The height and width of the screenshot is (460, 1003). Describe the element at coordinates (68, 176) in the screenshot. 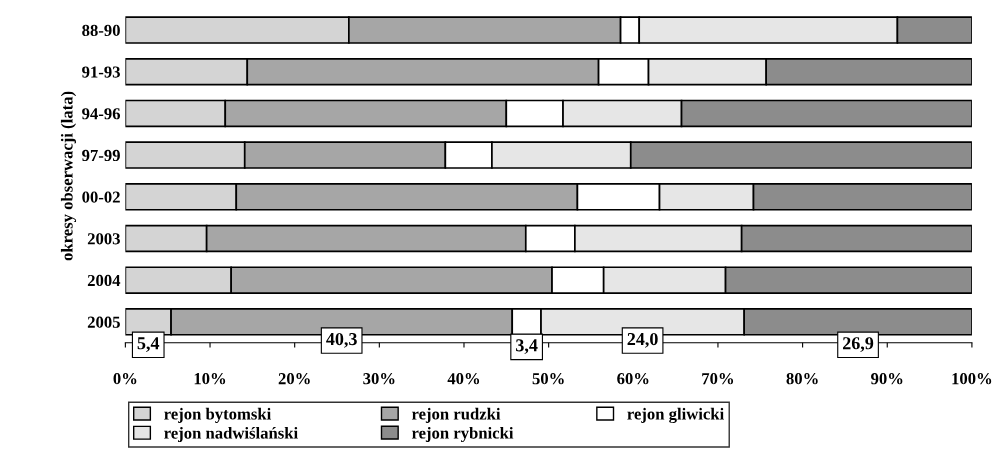

I see `y-axis-title: okresy obserwacji (lata)` at that location.